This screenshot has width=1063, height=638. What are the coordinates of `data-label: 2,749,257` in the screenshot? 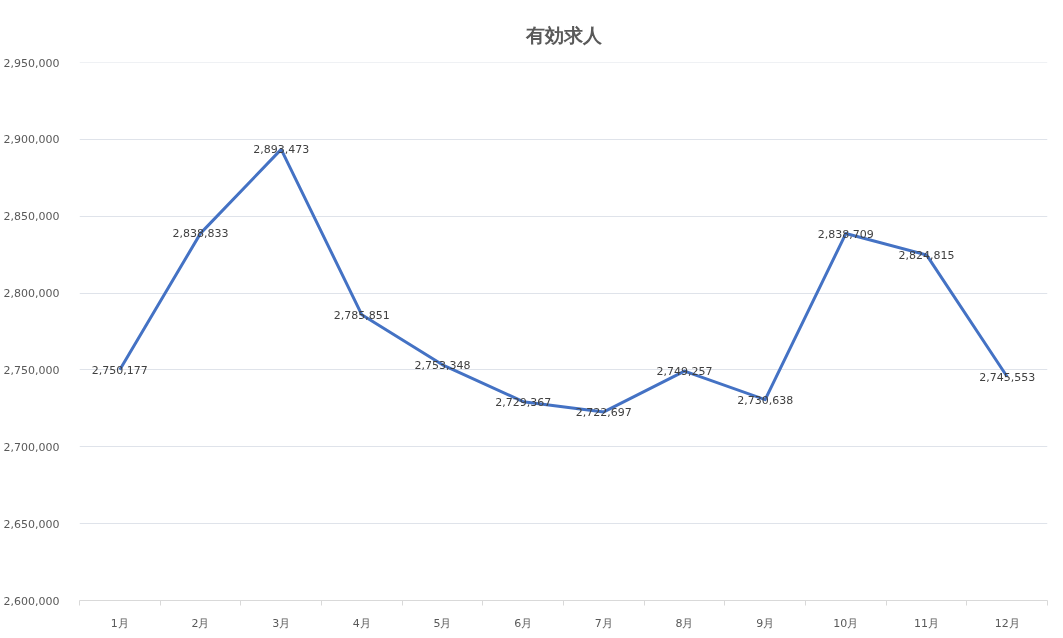 It's located at (684, 372).